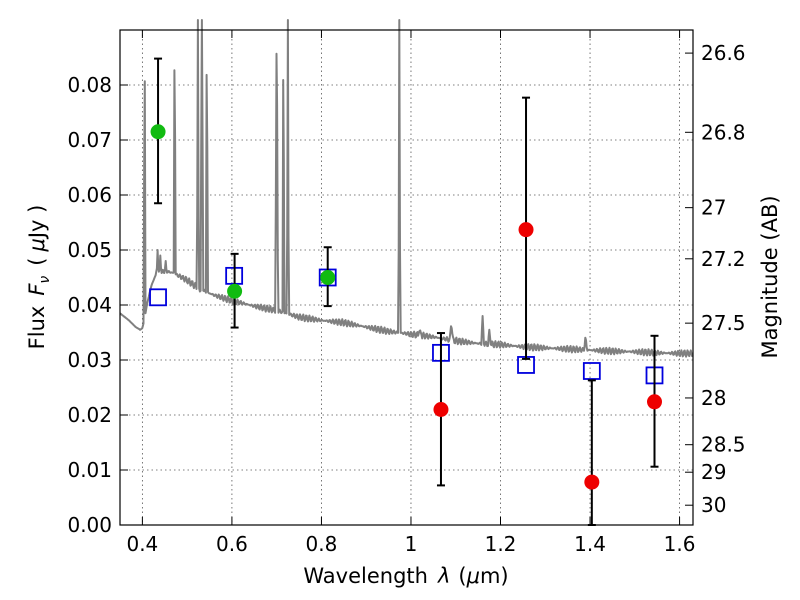 The height and width of the screenshot is (600, 800). What do you see at coordinates (89, 85) in the screenshot?
I see `y-tick-label: 0.08` at bounding box center [89, 85].